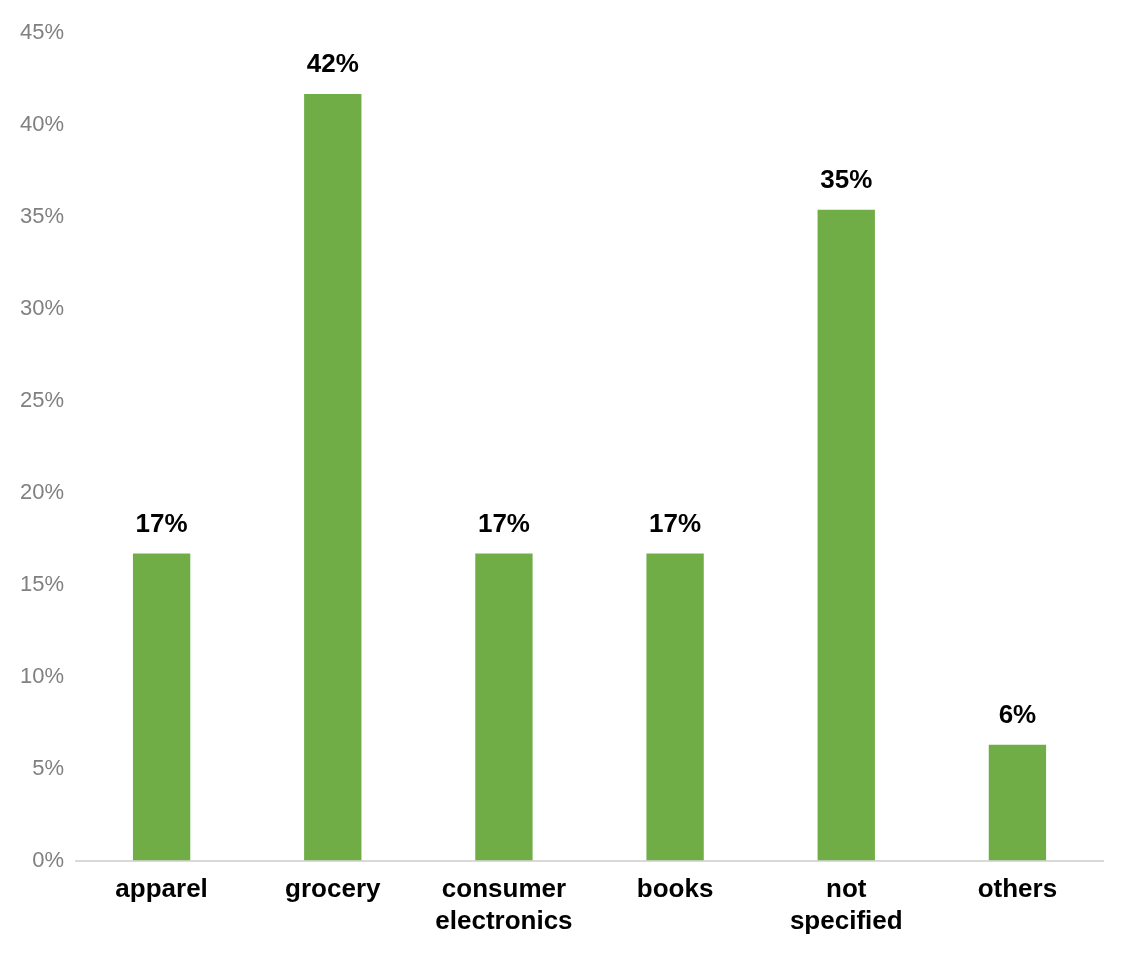  I want to click on x-tick-label: consumer electronics, so click(504, 904).